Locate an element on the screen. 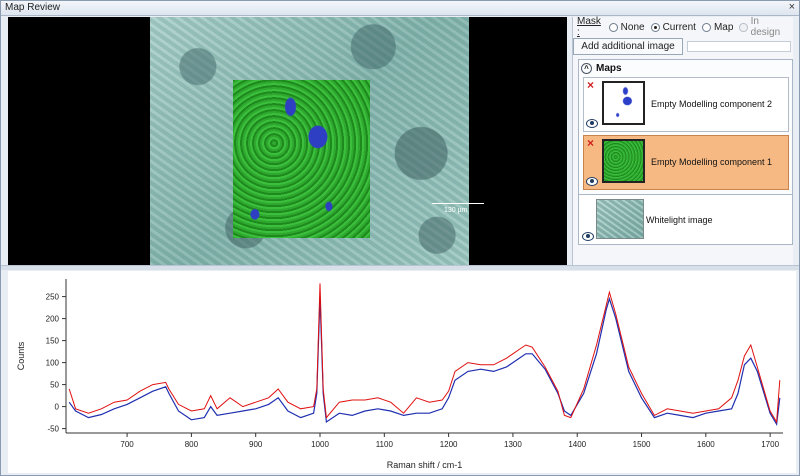 This screenshot has height=476, width=800. x-tick-label: 1300 is located at coordinates (513, 444).